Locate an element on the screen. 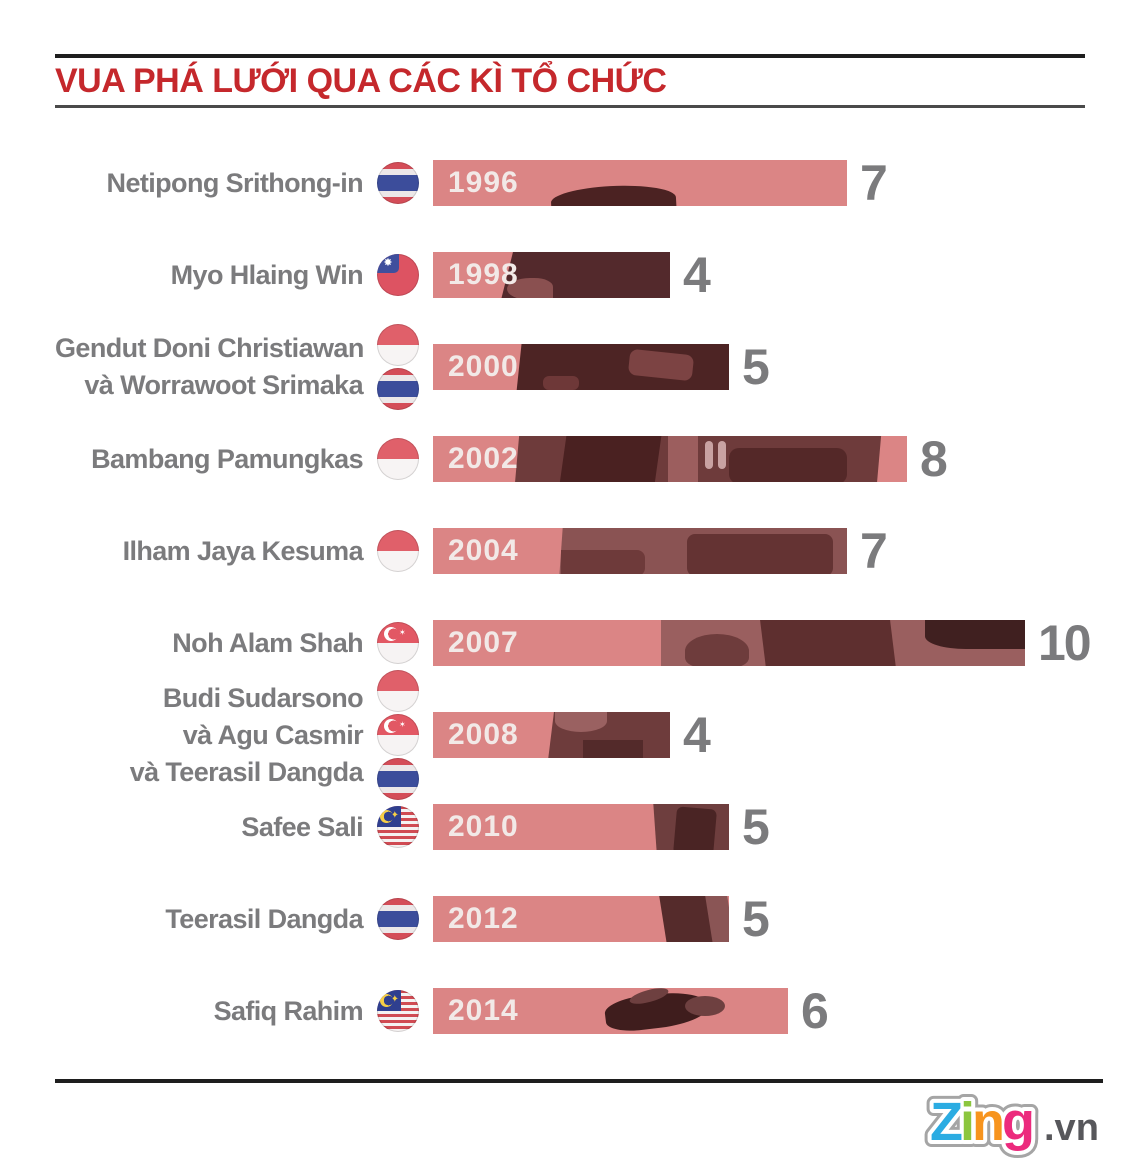 This screenshot has height=1172, width=1134. bar-2012: 2012 is located at coordinates (581, 919).